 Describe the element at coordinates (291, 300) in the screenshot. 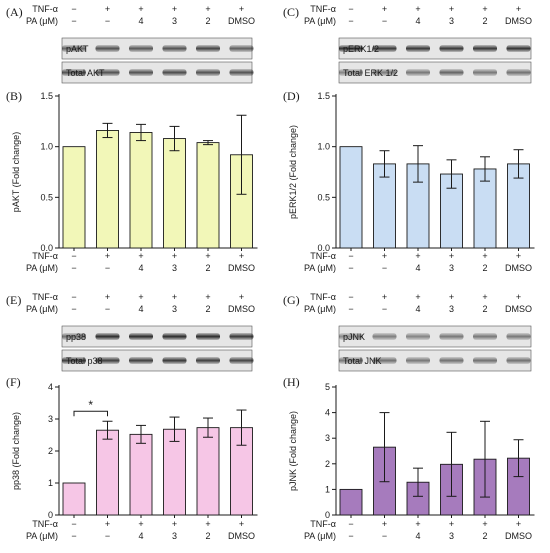

I see `panel-letter-g: (G)` at that location.